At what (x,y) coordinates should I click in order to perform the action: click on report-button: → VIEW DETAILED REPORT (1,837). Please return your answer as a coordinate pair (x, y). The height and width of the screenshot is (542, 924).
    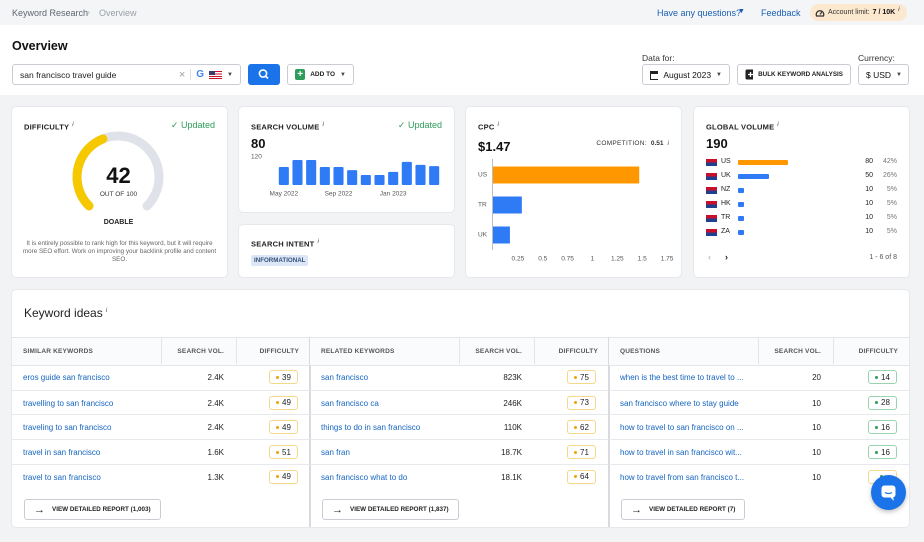
    Looking at the image, I should click on (390, 509).